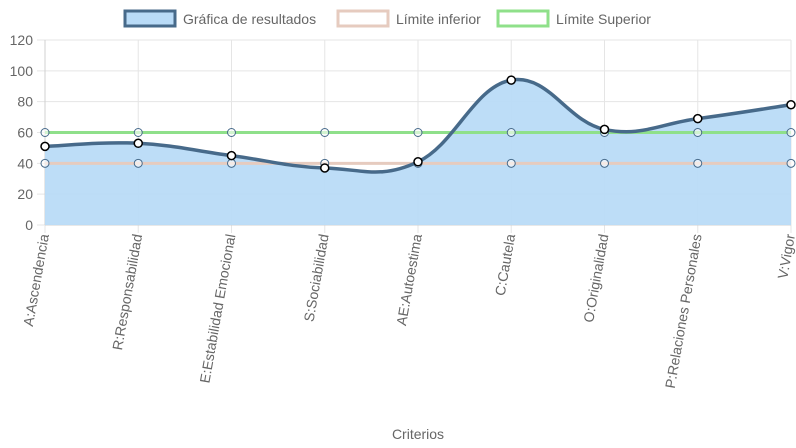 Image resolution: width=796 pixels, height=448 pixels. Describe the element at coordinates (25, 133) in the screenshot. I see `y-tick-label: 60` at that location.